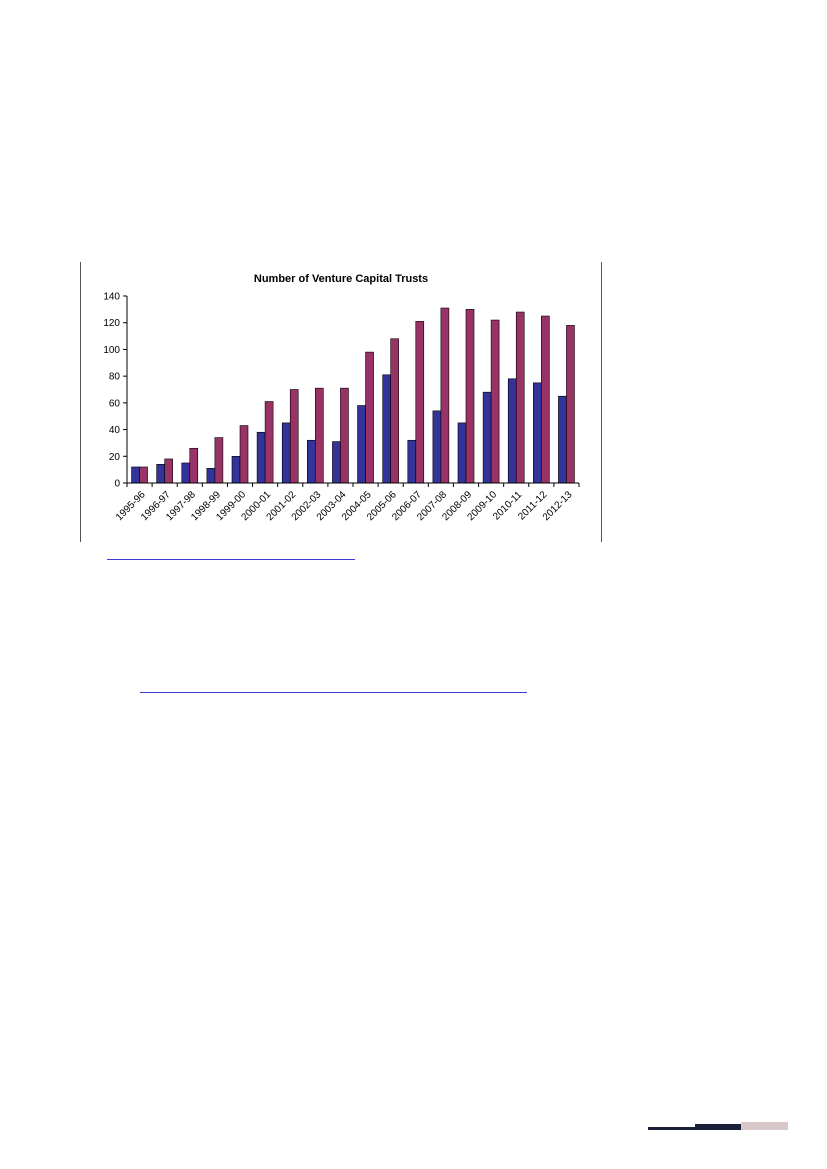 The image size is (827, 1169). I want to click on y-tick-label: 80, so click(115, 377).